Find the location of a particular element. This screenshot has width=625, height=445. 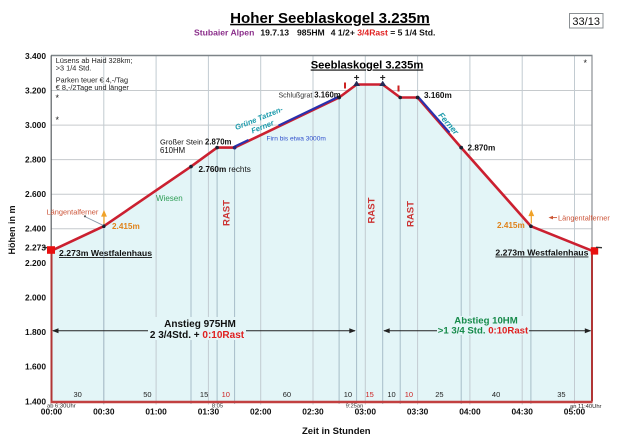

svg-text: 3.400 is located at coordinates (35, 56).